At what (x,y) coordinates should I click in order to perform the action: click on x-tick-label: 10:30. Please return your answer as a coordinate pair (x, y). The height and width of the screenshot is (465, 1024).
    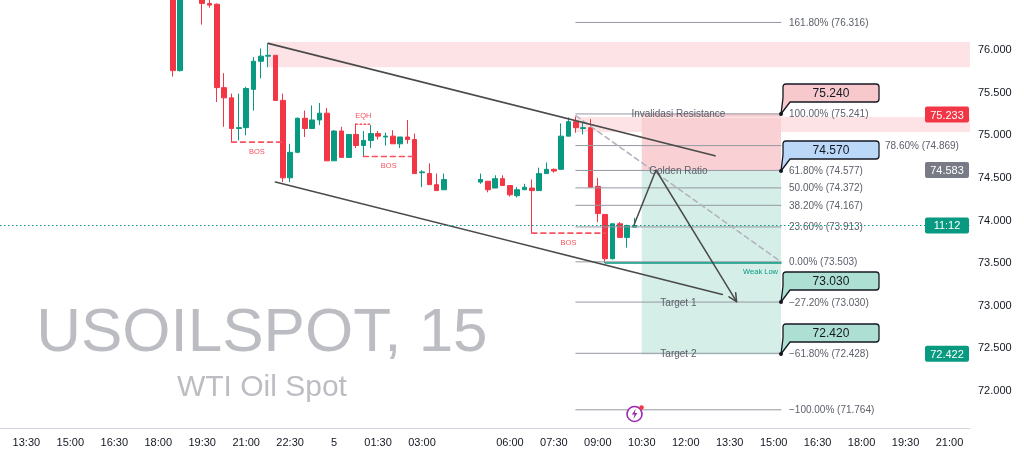
    Looking at the image, I should click on (642, 441).